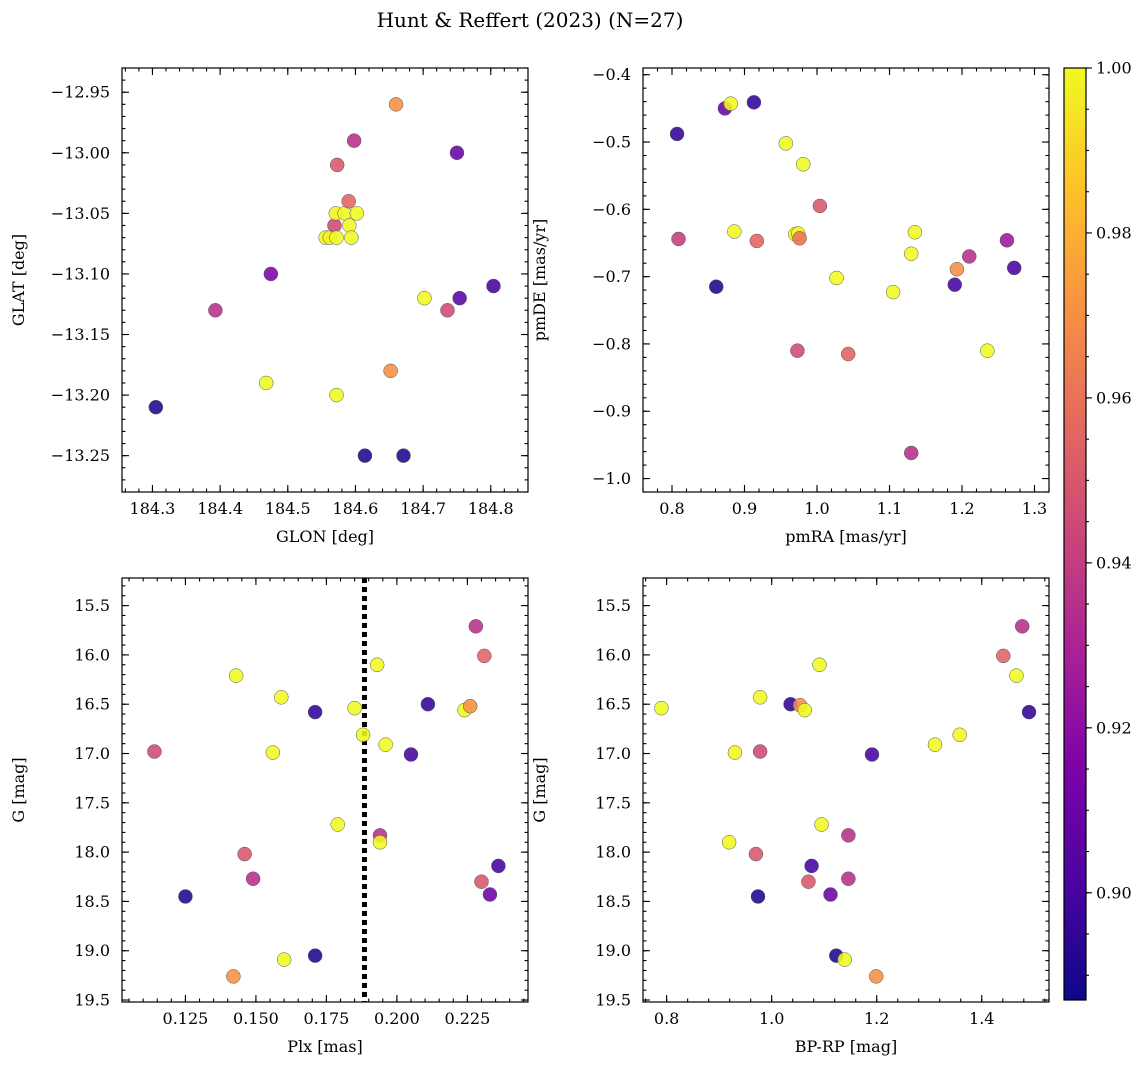 This screenshot has height=1068, width=1148. What do you see at coordinates (1114, 68) in the screenshot?
I see `colorbar-tick-label: 1.00` at bounding box center [1114, 68].